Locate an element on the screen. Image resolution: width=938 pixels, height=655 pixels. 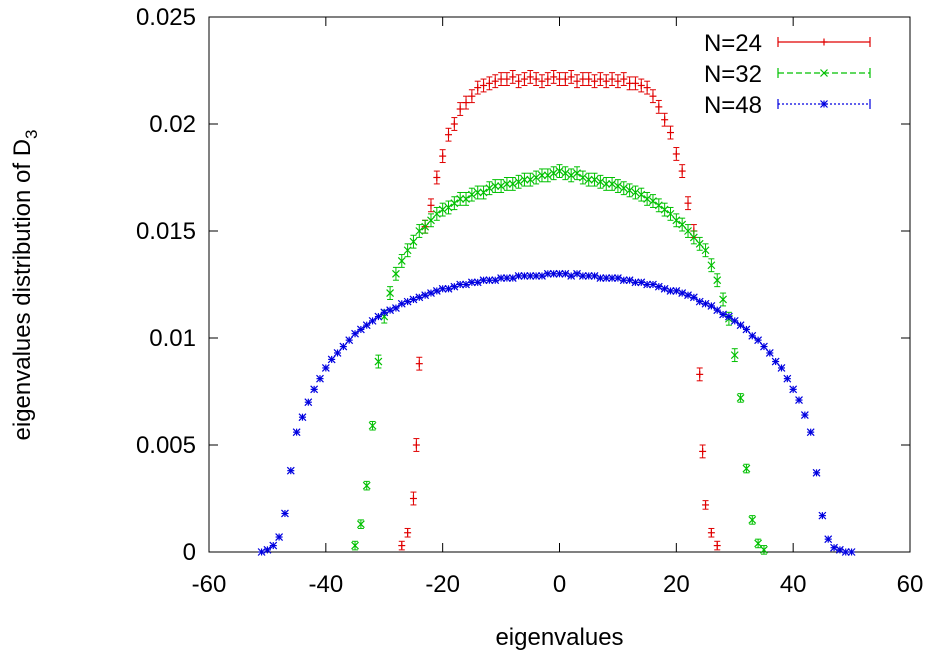
legend-entry-2: N=48 is located at coordinates (787, 105).